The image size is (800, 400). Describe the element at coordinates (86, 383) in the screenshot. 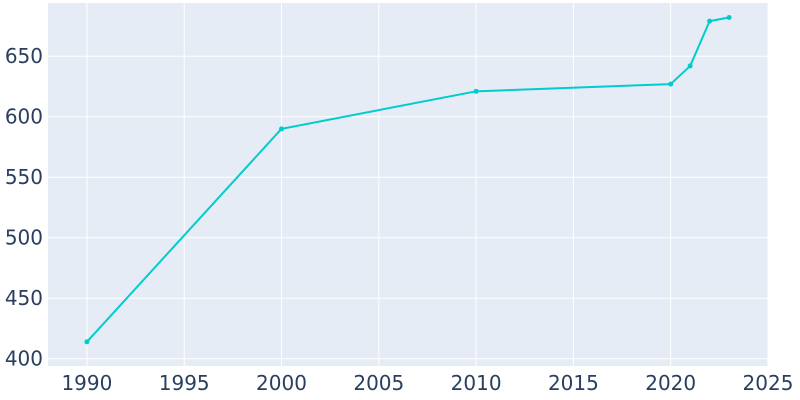

I see `x-tick-label: 1990` at that location.